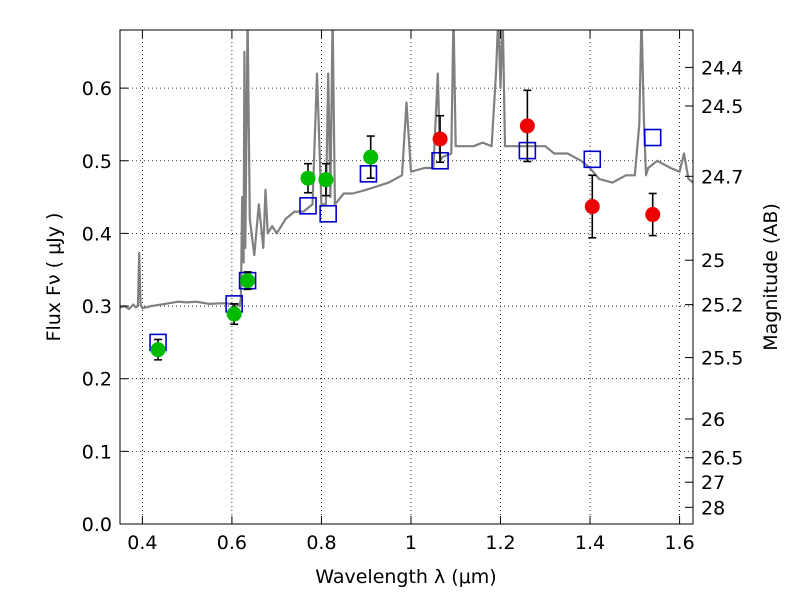 This screenshot has width=800, height=600. Describe the element at coordinates (722, 107) in the screenshot. I see `right-tick-label: 24.5` at that location.